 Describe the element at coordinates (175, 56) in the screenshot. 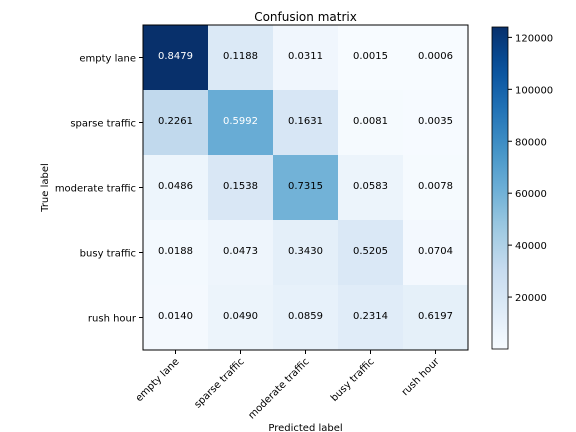

I see `cell-value-label: 0.8479` at that location.